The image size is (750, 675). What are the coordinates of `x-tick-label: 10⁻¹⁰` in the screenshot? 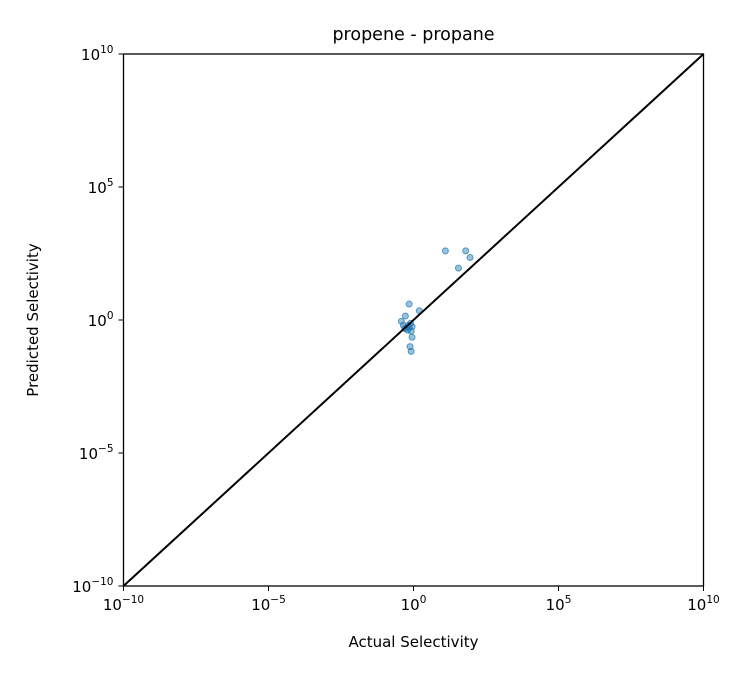 It's located at (123, 604).